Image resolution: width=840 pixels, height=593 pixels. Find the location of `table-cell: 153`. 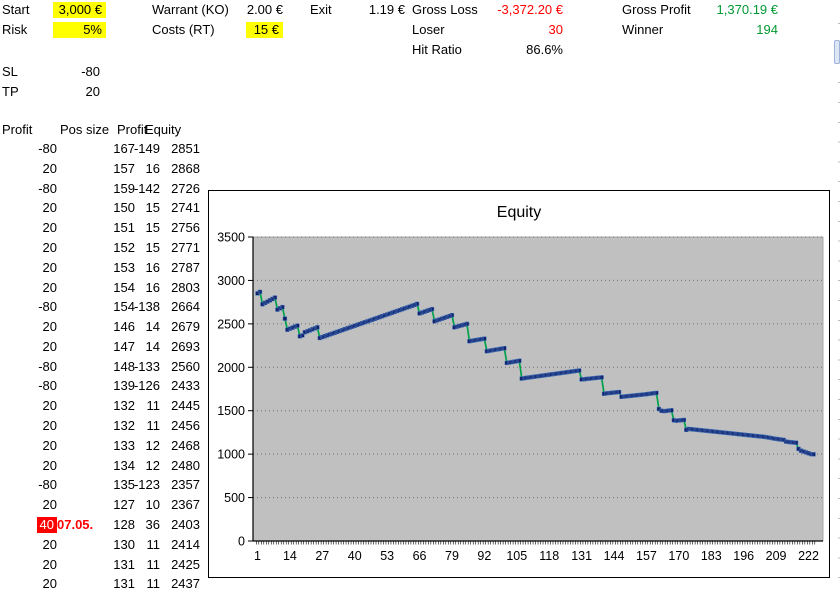

table-cell: 153 is located at coordinates (124, 267).